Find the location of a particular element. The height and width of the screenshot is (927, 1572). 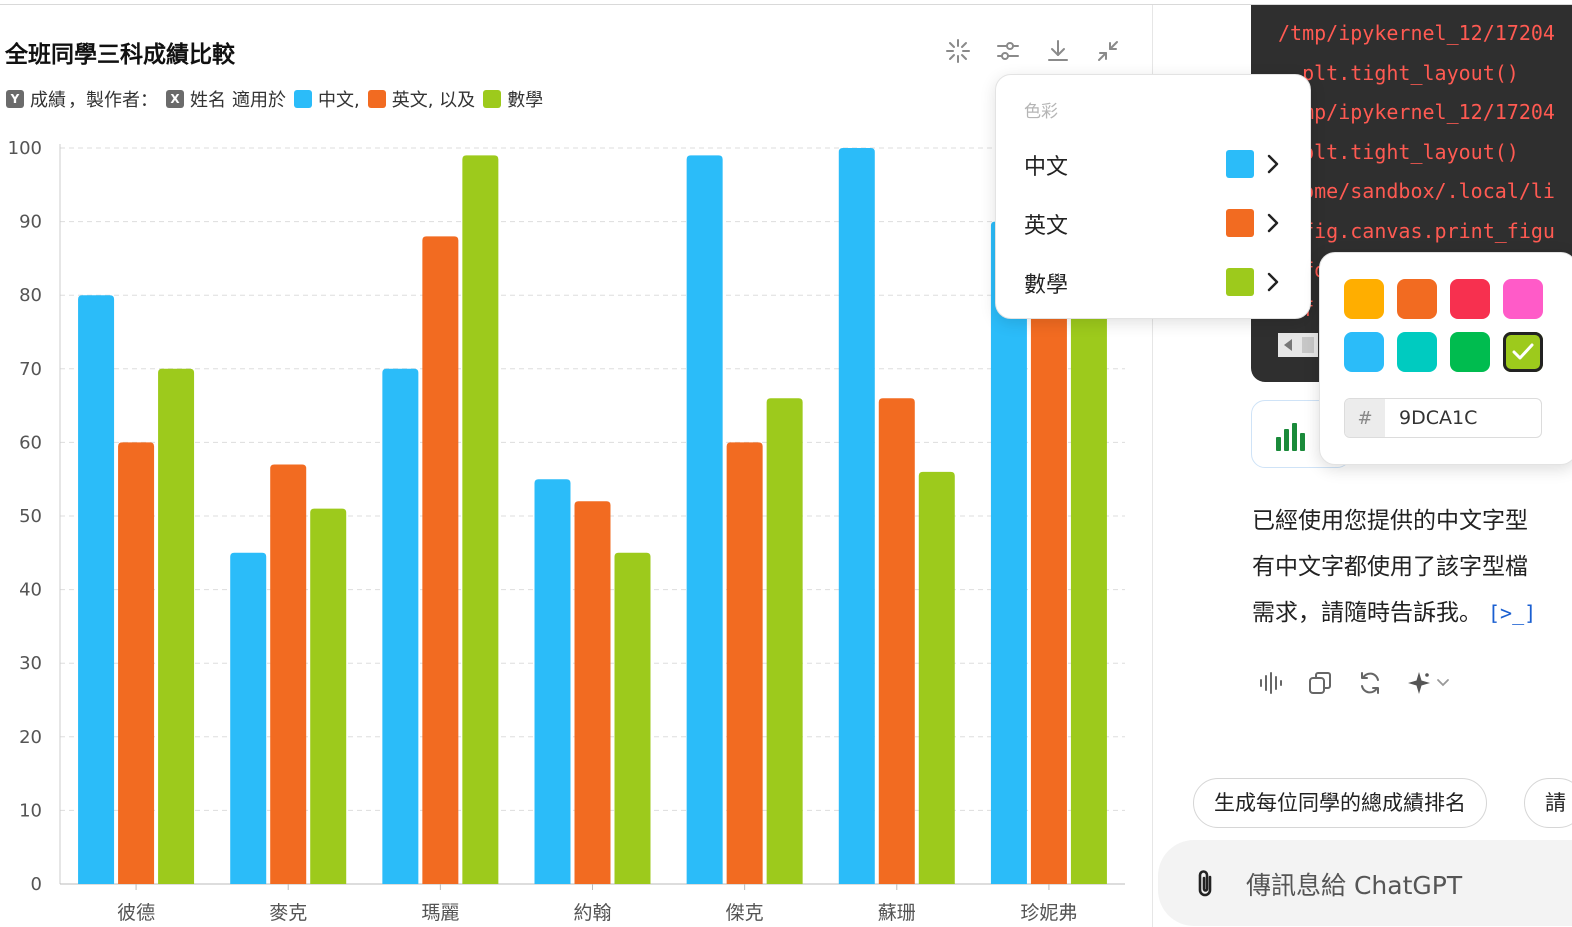

color-menu-item-chinese: 中文 is located at coordinates (1154, 164).